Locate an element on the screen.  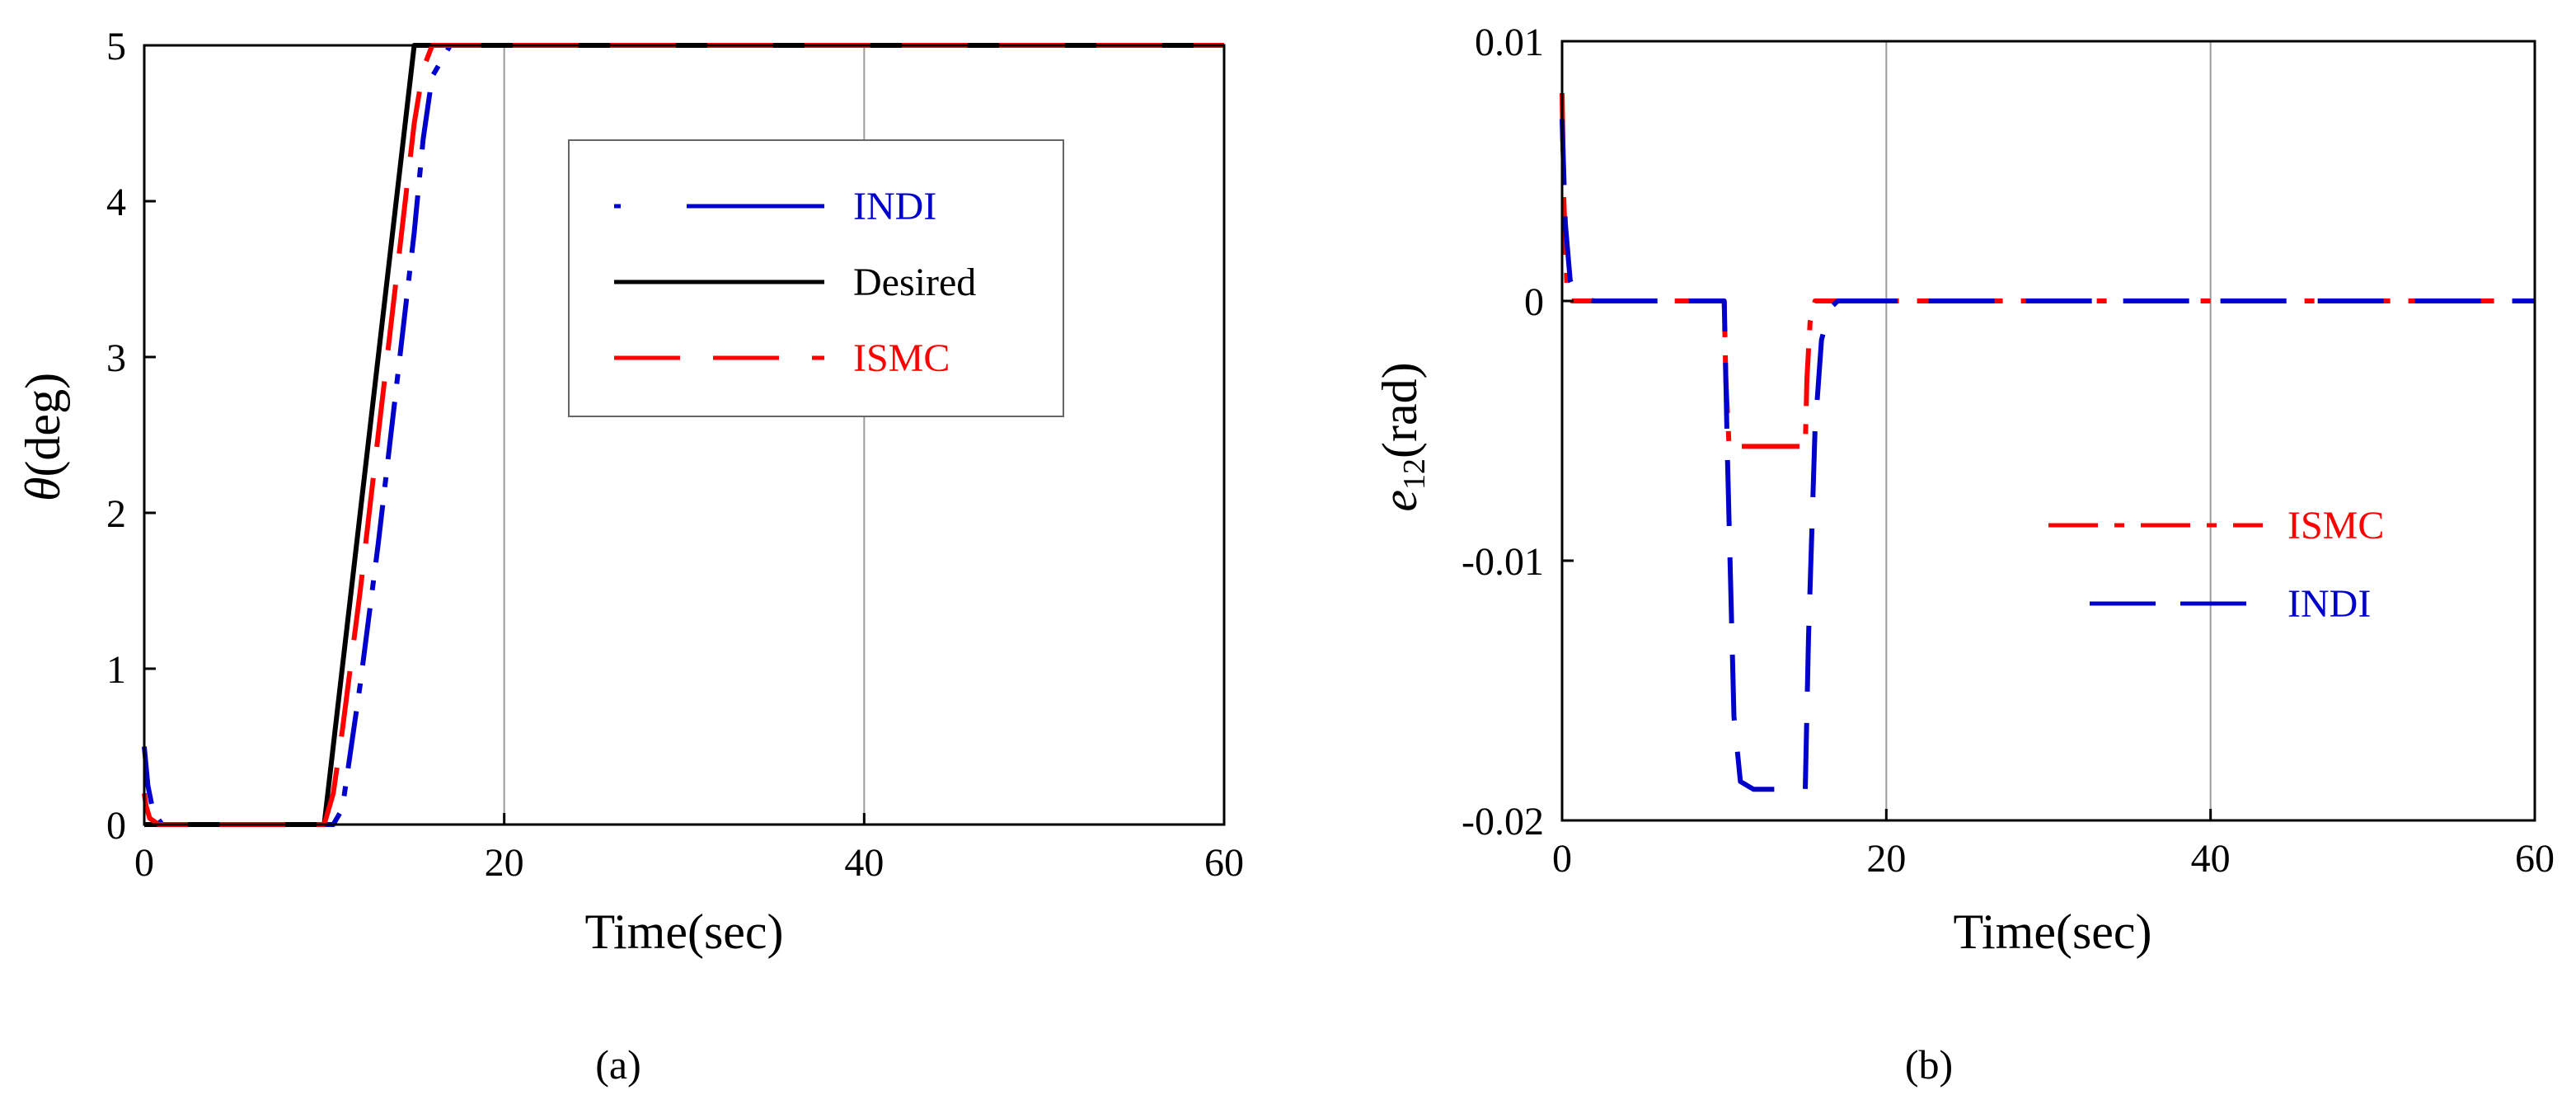
chart-a-ylabel: θ(deg) is located at coordinates (43, 437).